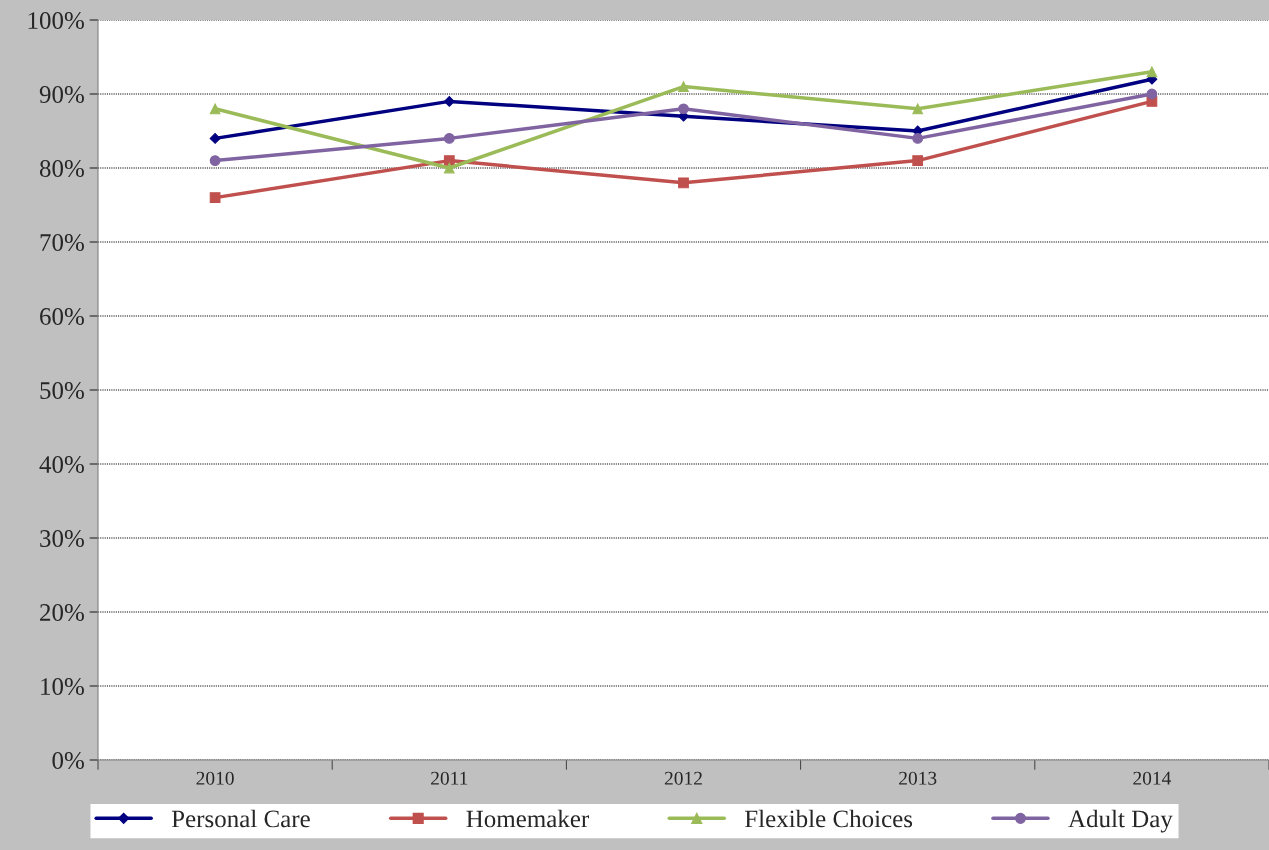 Image resolution: width=1269 pixels, height=850 pixels. Describe the element at coordinates (56, 20) in the screenshot. I see `y-tick-label: 100%` at that location.